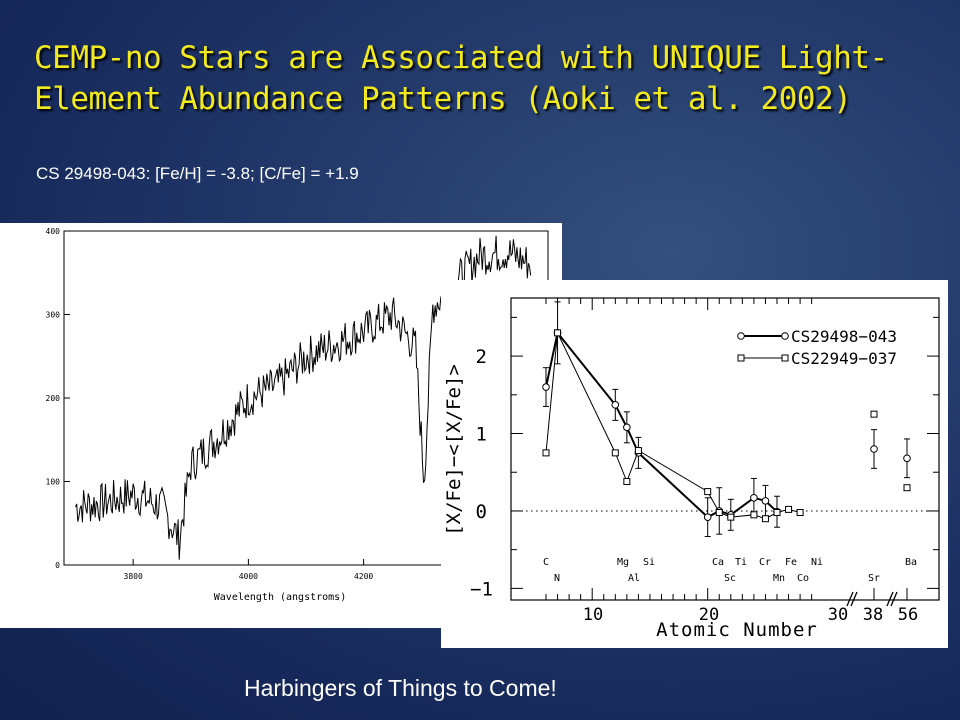 This screenshot has height=720, width=960. I want to click on slide-footer-text: Harbingers of Things to Come!, so click(400, 688).